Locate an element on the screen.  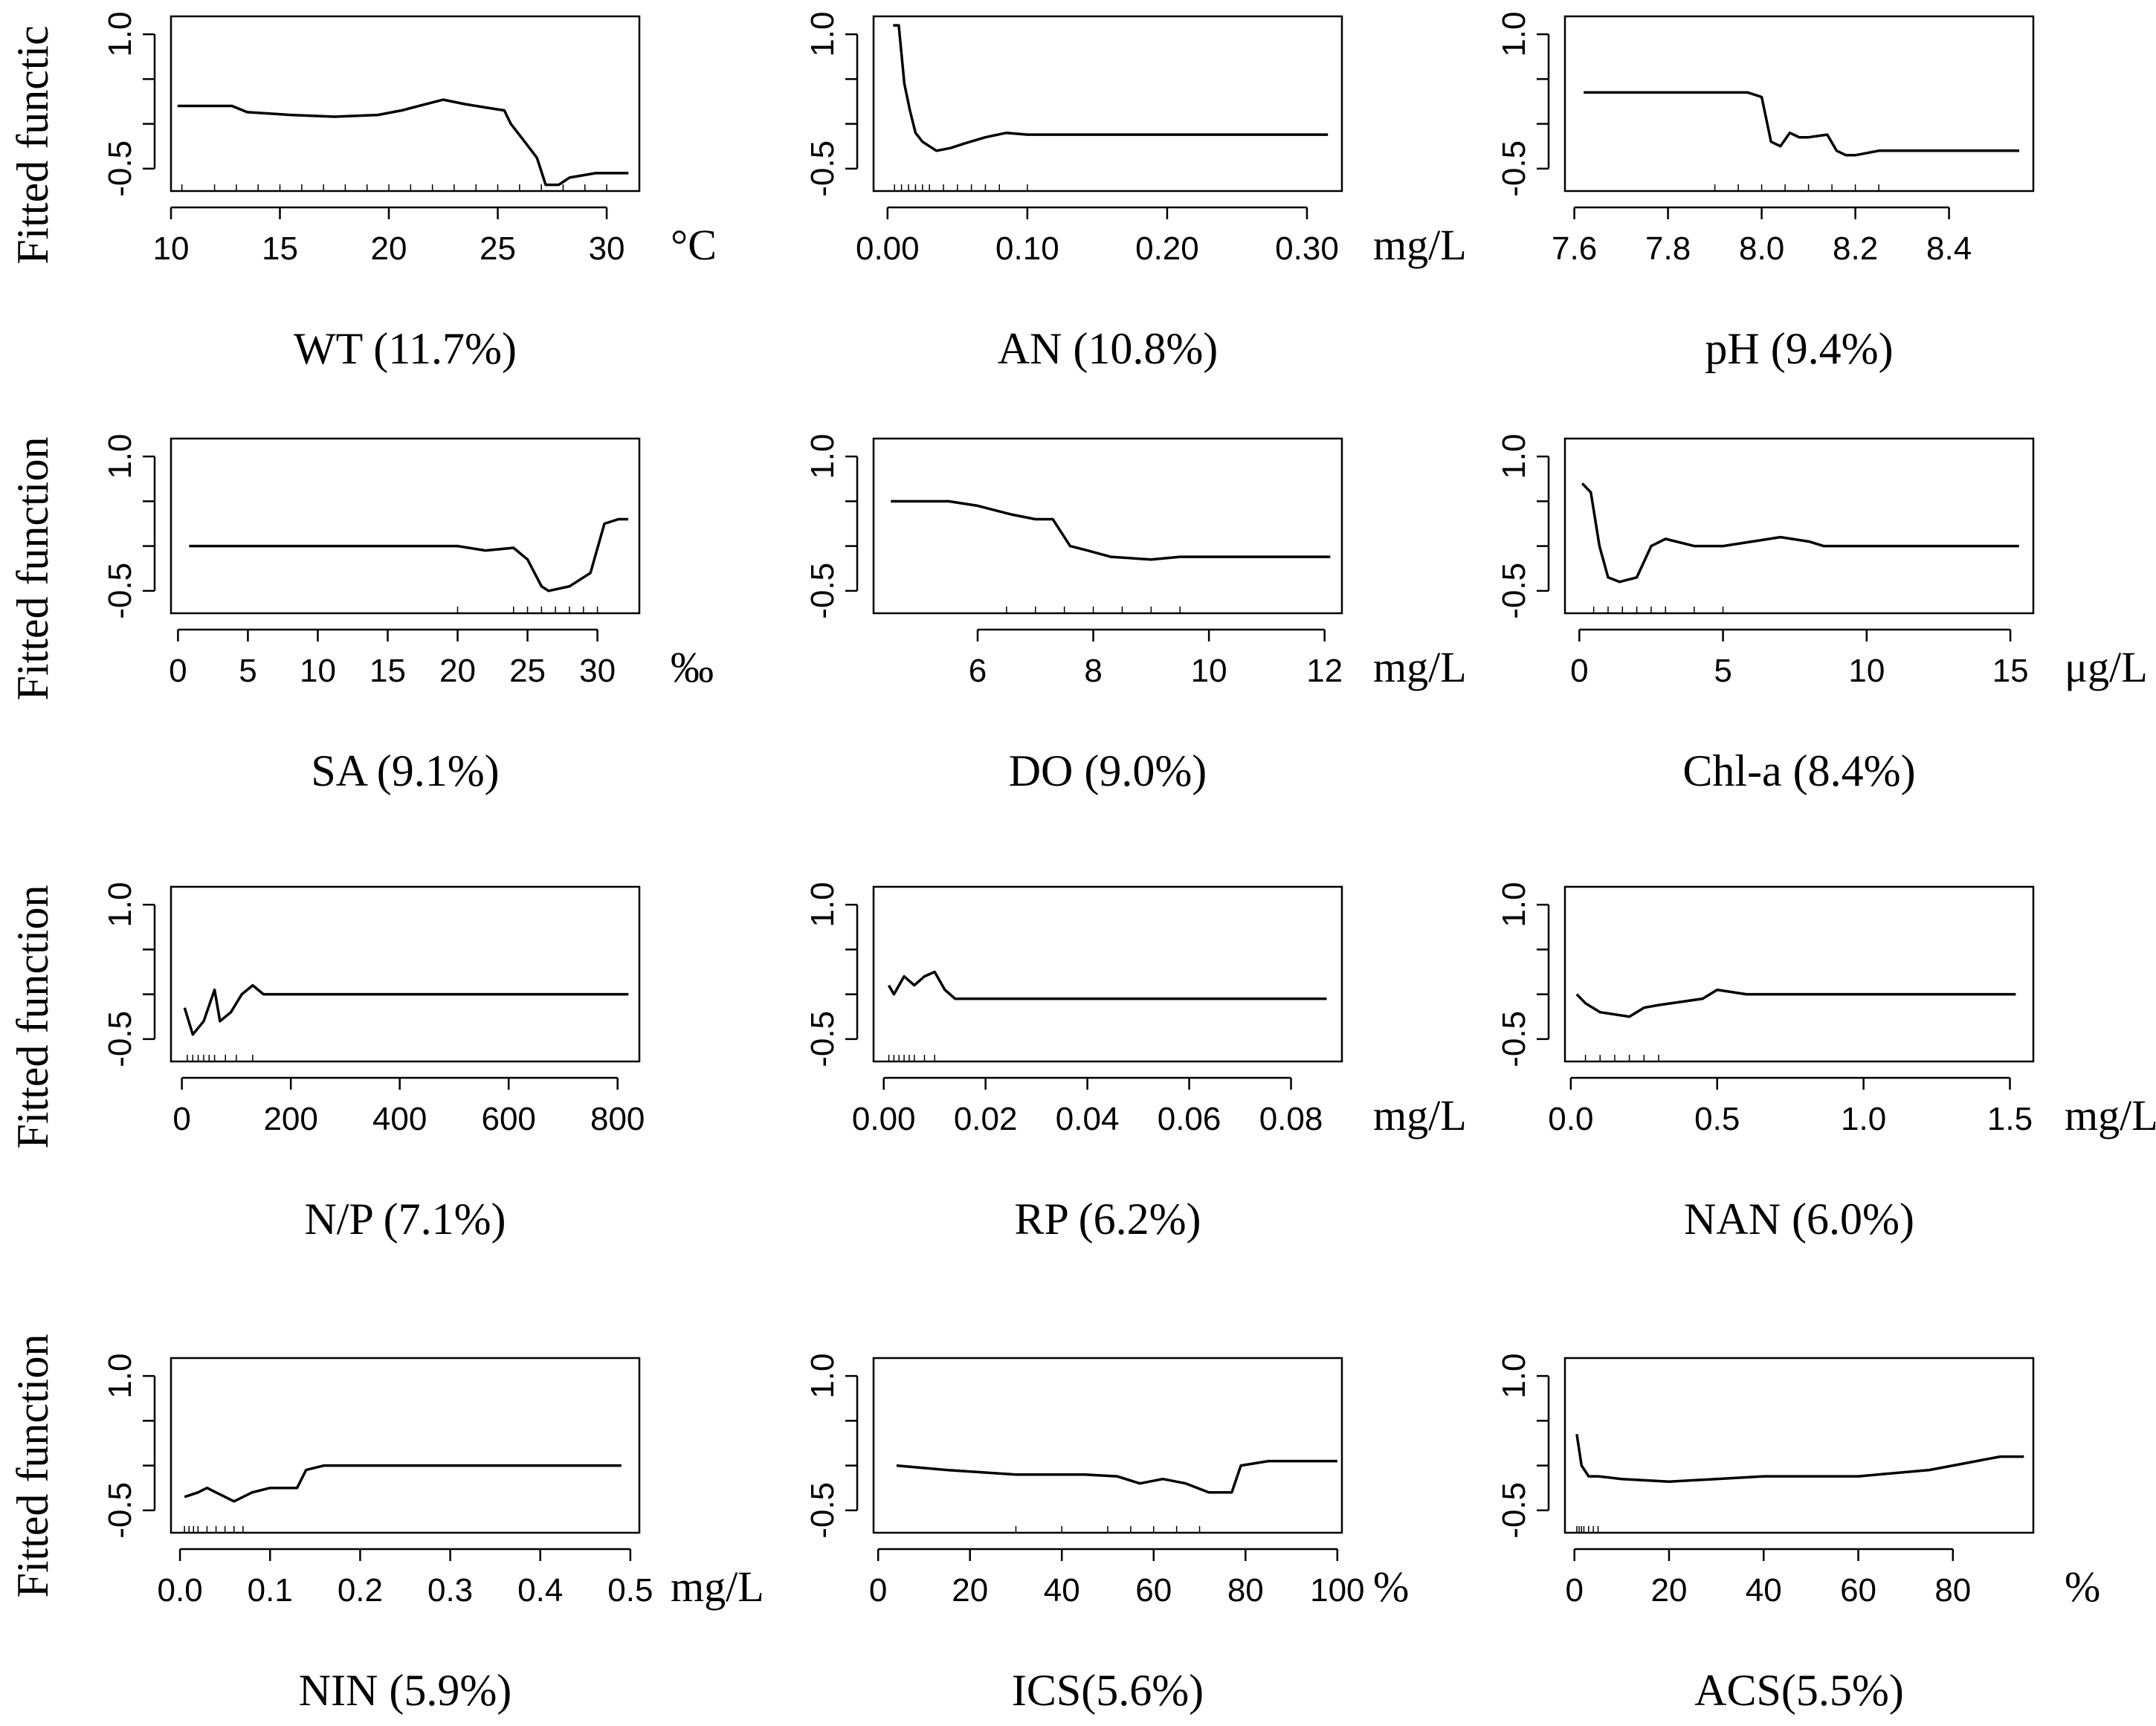
x-tick-label: 8.2 is located at coordinates (1855, 248).